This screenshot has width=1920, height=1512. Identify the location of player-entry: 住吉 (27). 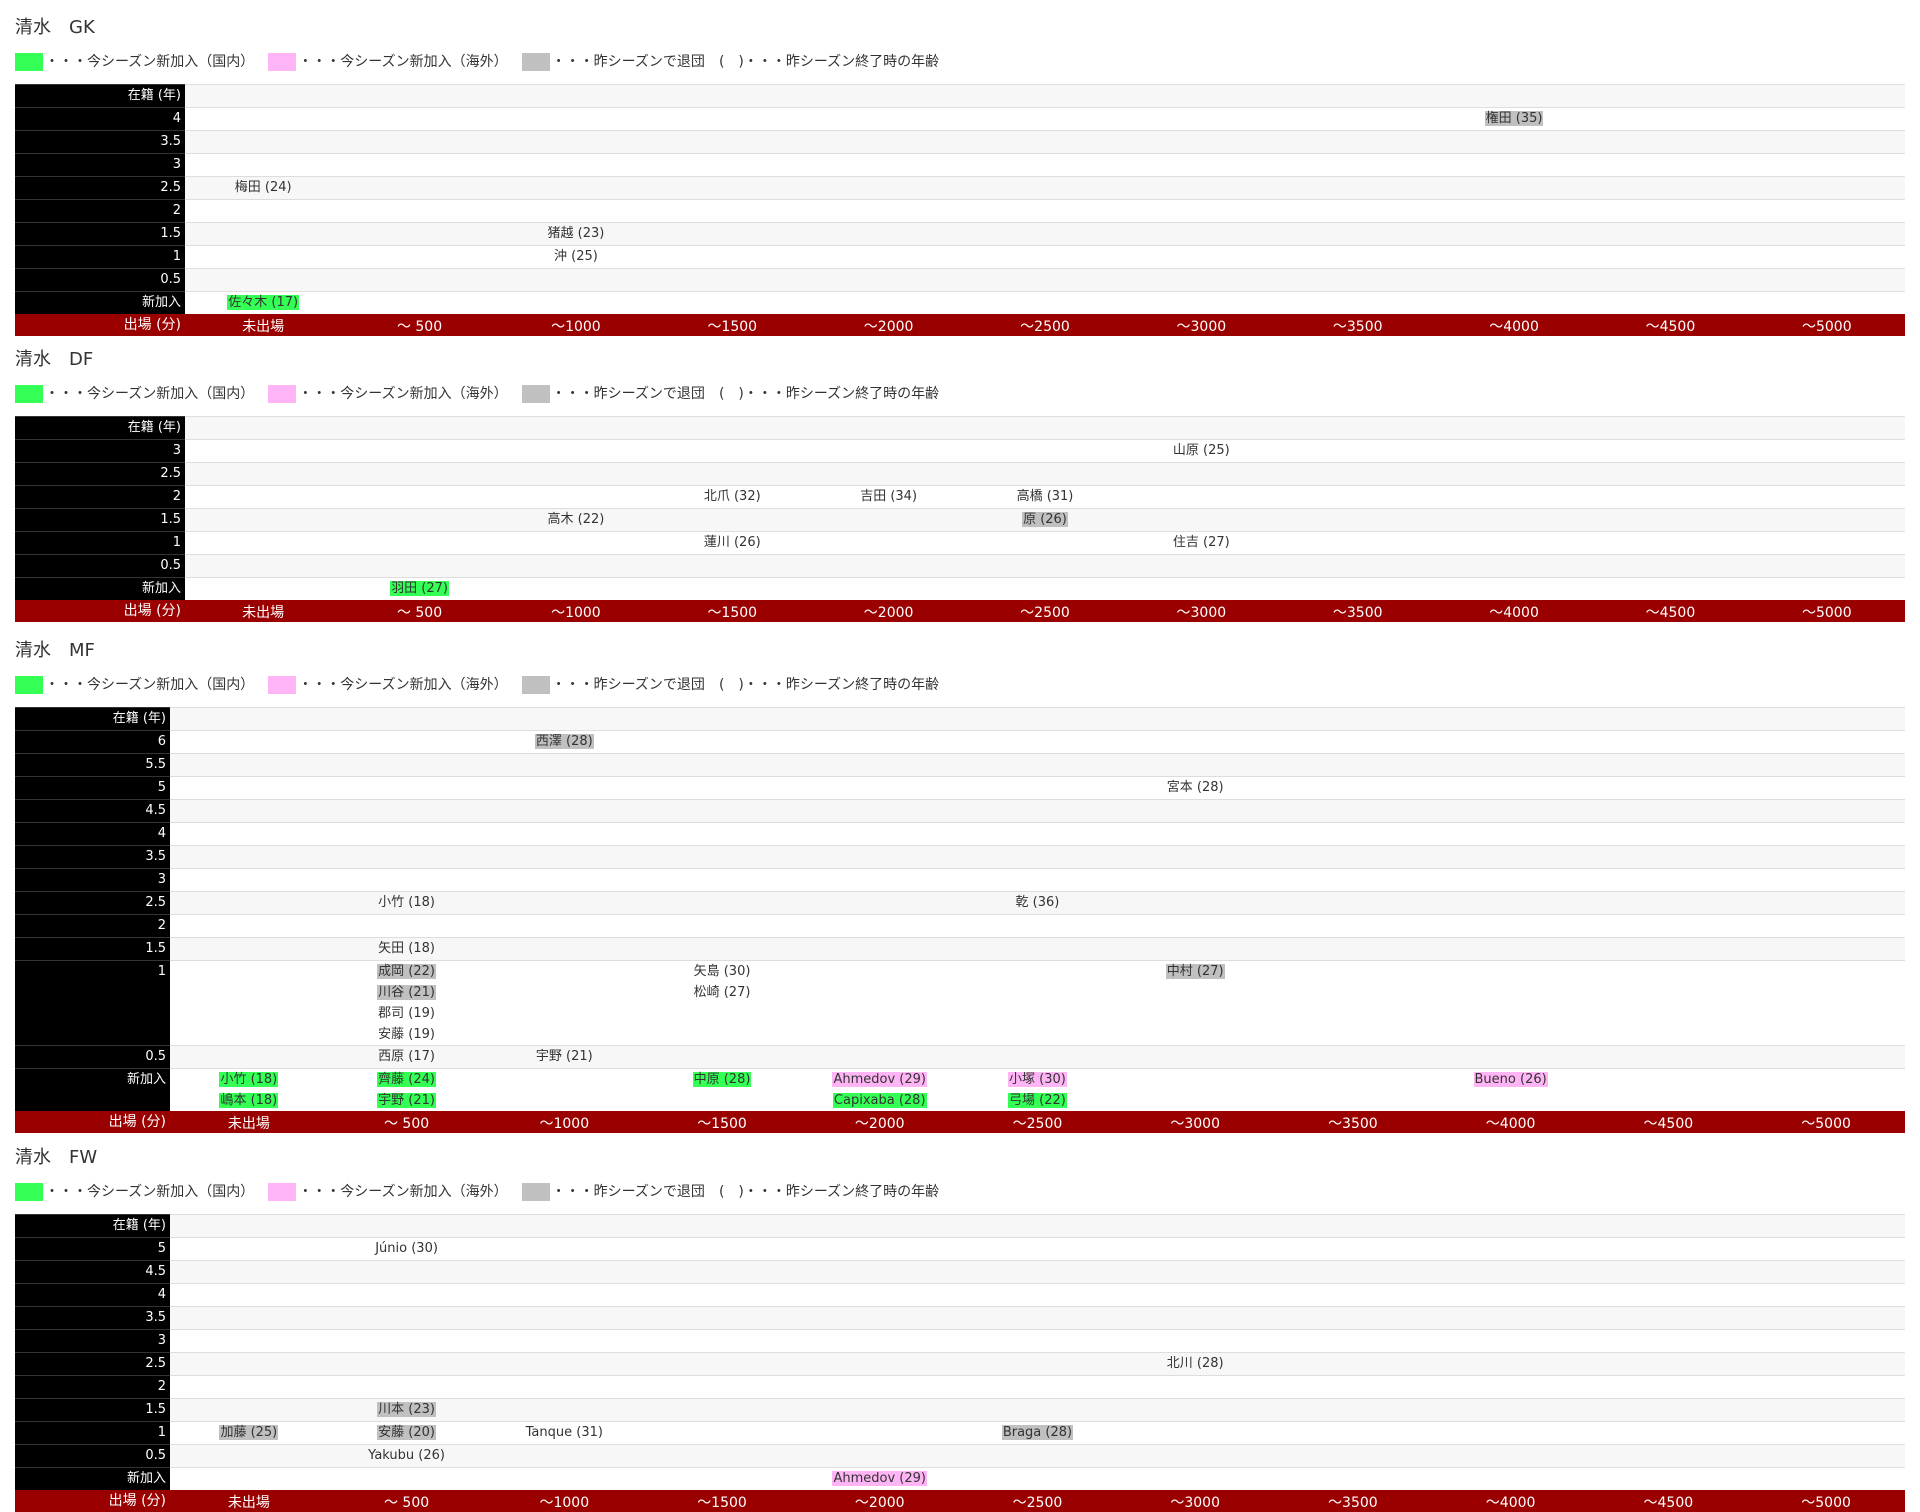
(1201, 542).